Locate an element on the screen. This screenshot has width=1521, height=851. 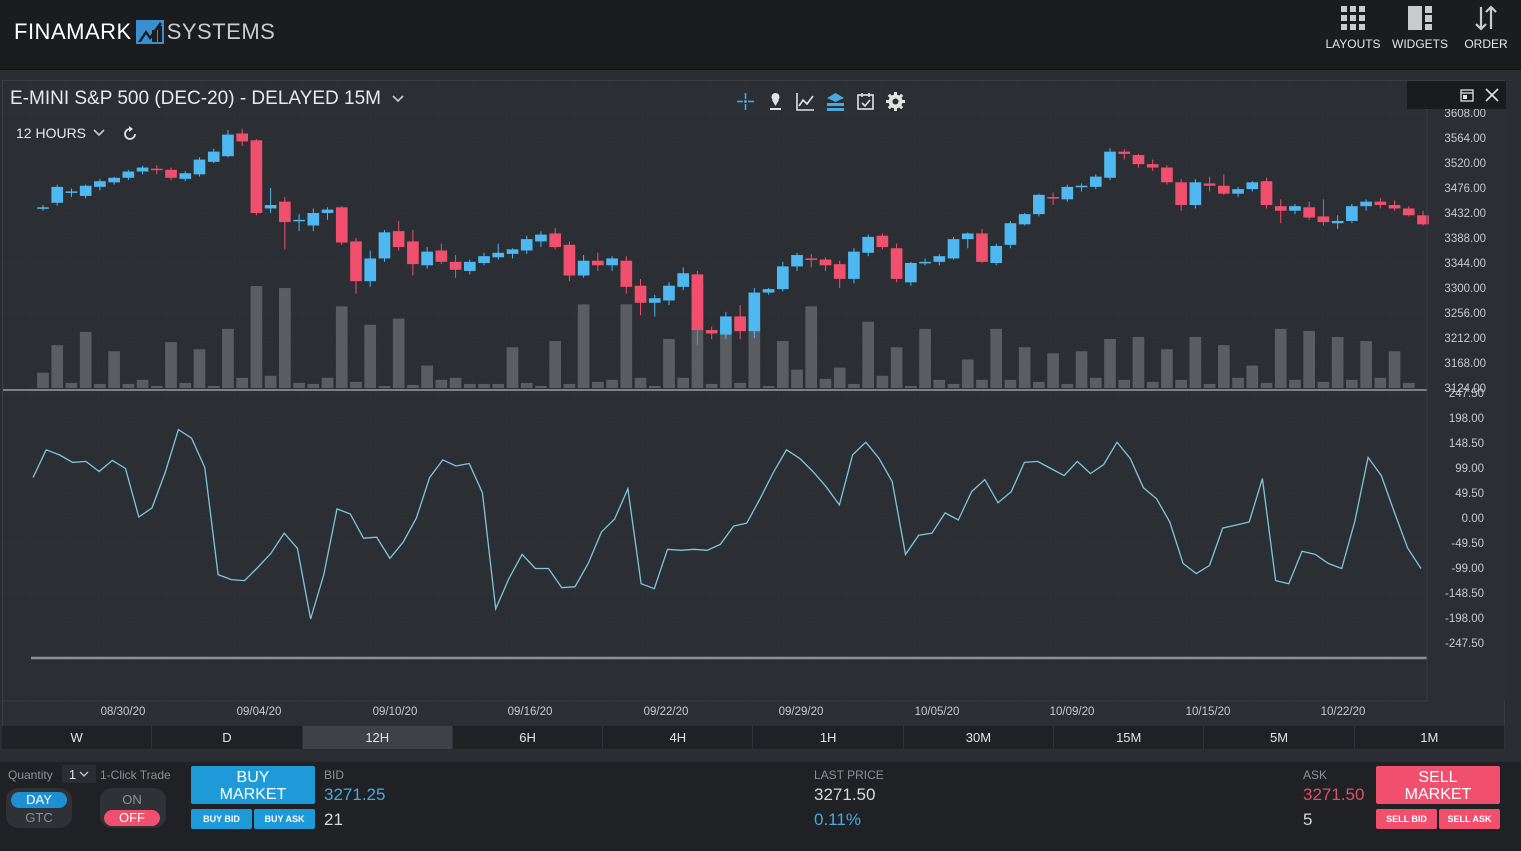
timeframe-6h-button: 6H is located at coordinates (528, 737).